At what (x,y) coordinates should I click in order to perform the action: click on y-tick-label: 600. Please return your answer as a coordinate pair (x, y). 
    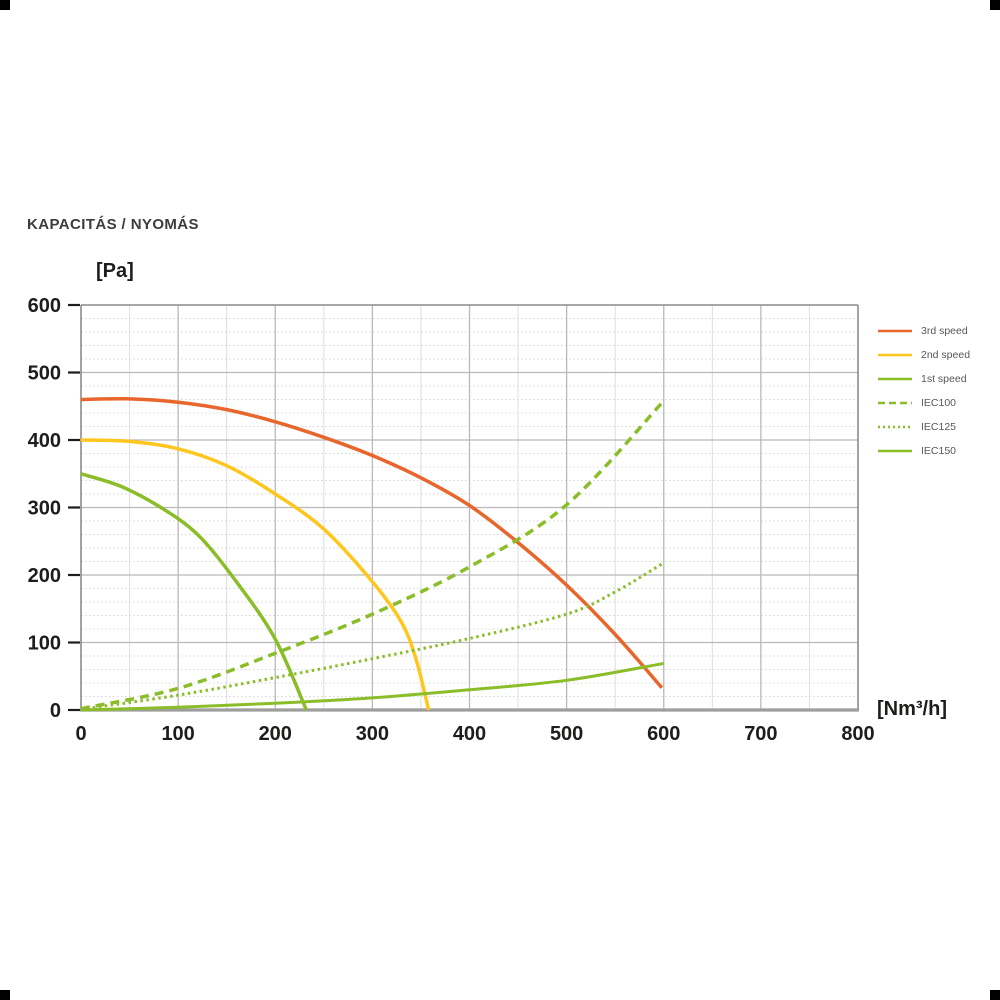
    Looking at the image, I should click on (44, 306).